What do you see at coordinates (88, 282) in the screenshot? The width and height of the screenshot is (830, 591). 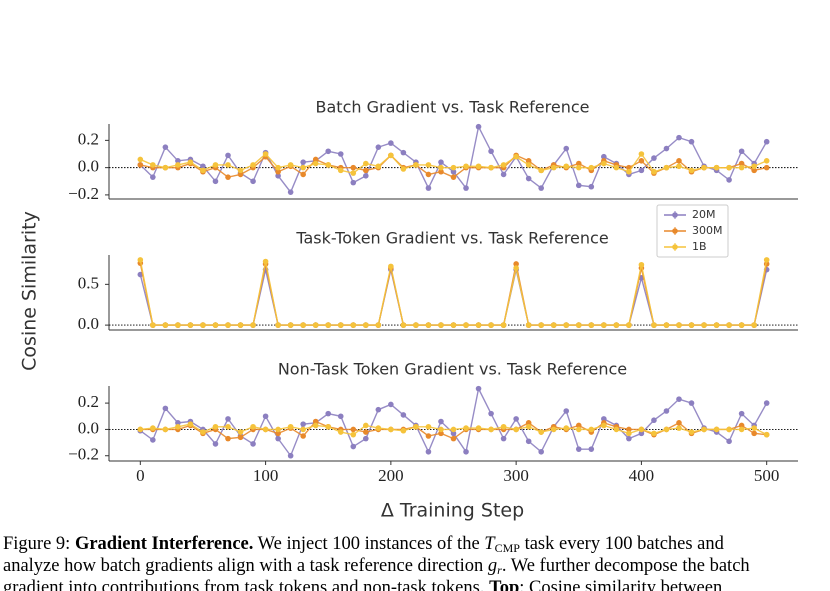 I see `y-tick-label: 0.5` at bounding box center [88, 282].